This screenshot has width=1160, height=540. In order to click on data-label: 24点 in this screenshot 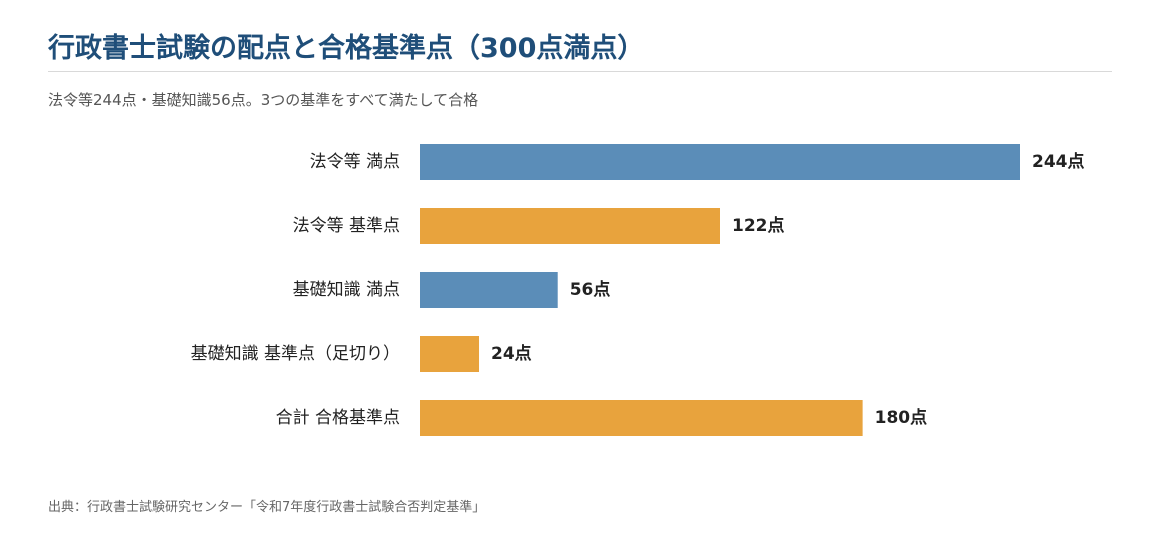, I will do `click(511, 353)`.